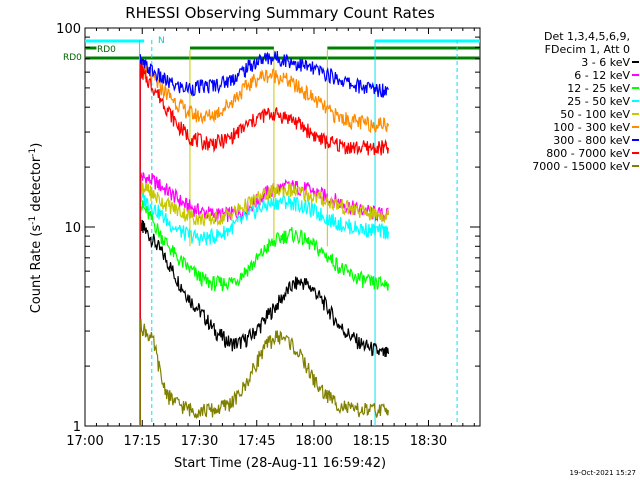 The height and width of the screenshot is (480, 640). I want to click on y-axis-label-mid: detector, so click(36, 186).